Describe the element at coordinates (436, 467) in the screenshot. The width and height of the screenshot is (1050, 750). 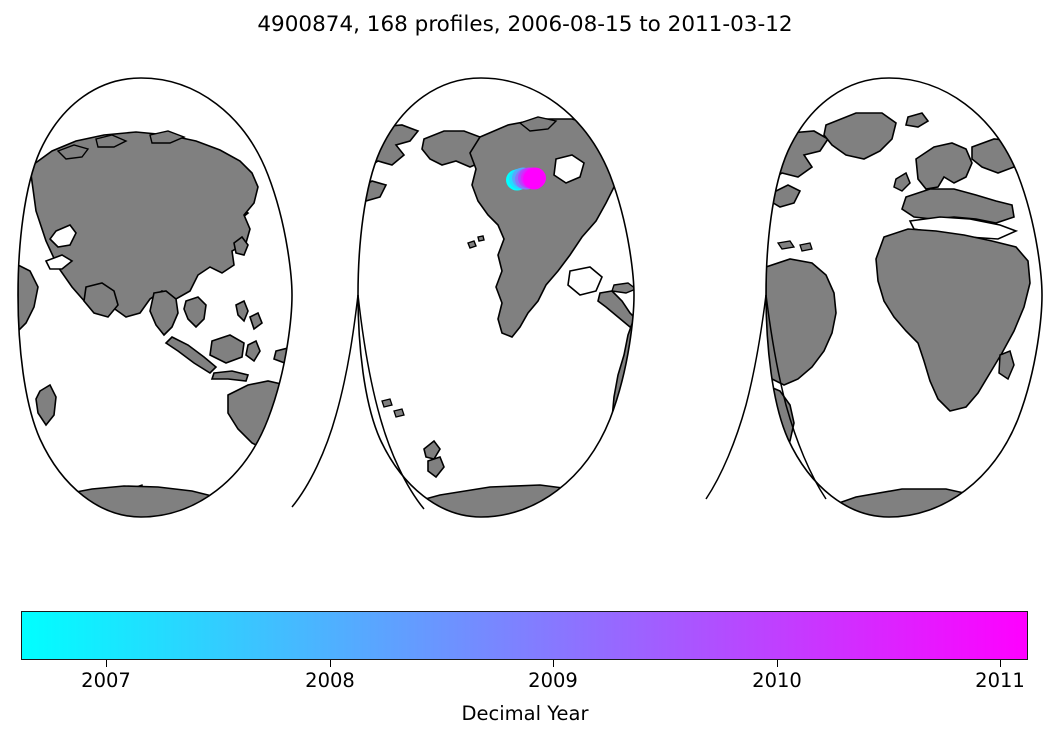
I see `landmass-new-zealand-south` at that location.